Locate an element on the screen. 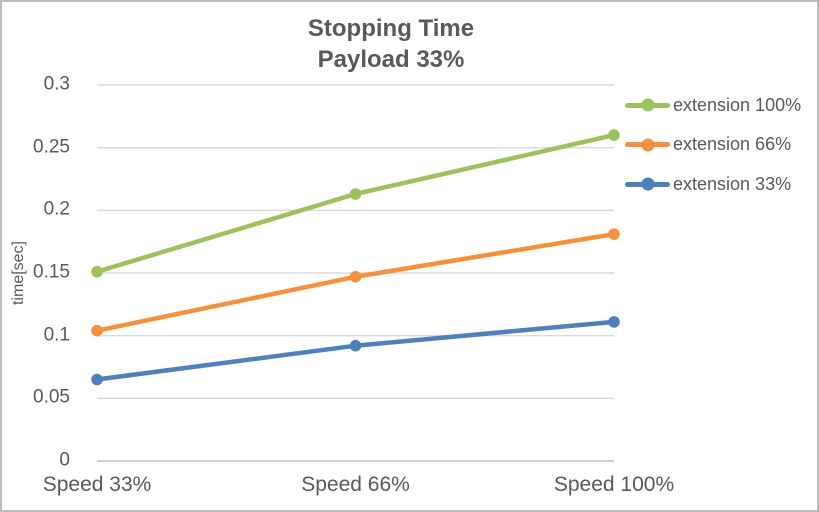 The height and width of the screenshot is (512, 819). legend-item-label: extension 33% is located at coordinates (732, 183).